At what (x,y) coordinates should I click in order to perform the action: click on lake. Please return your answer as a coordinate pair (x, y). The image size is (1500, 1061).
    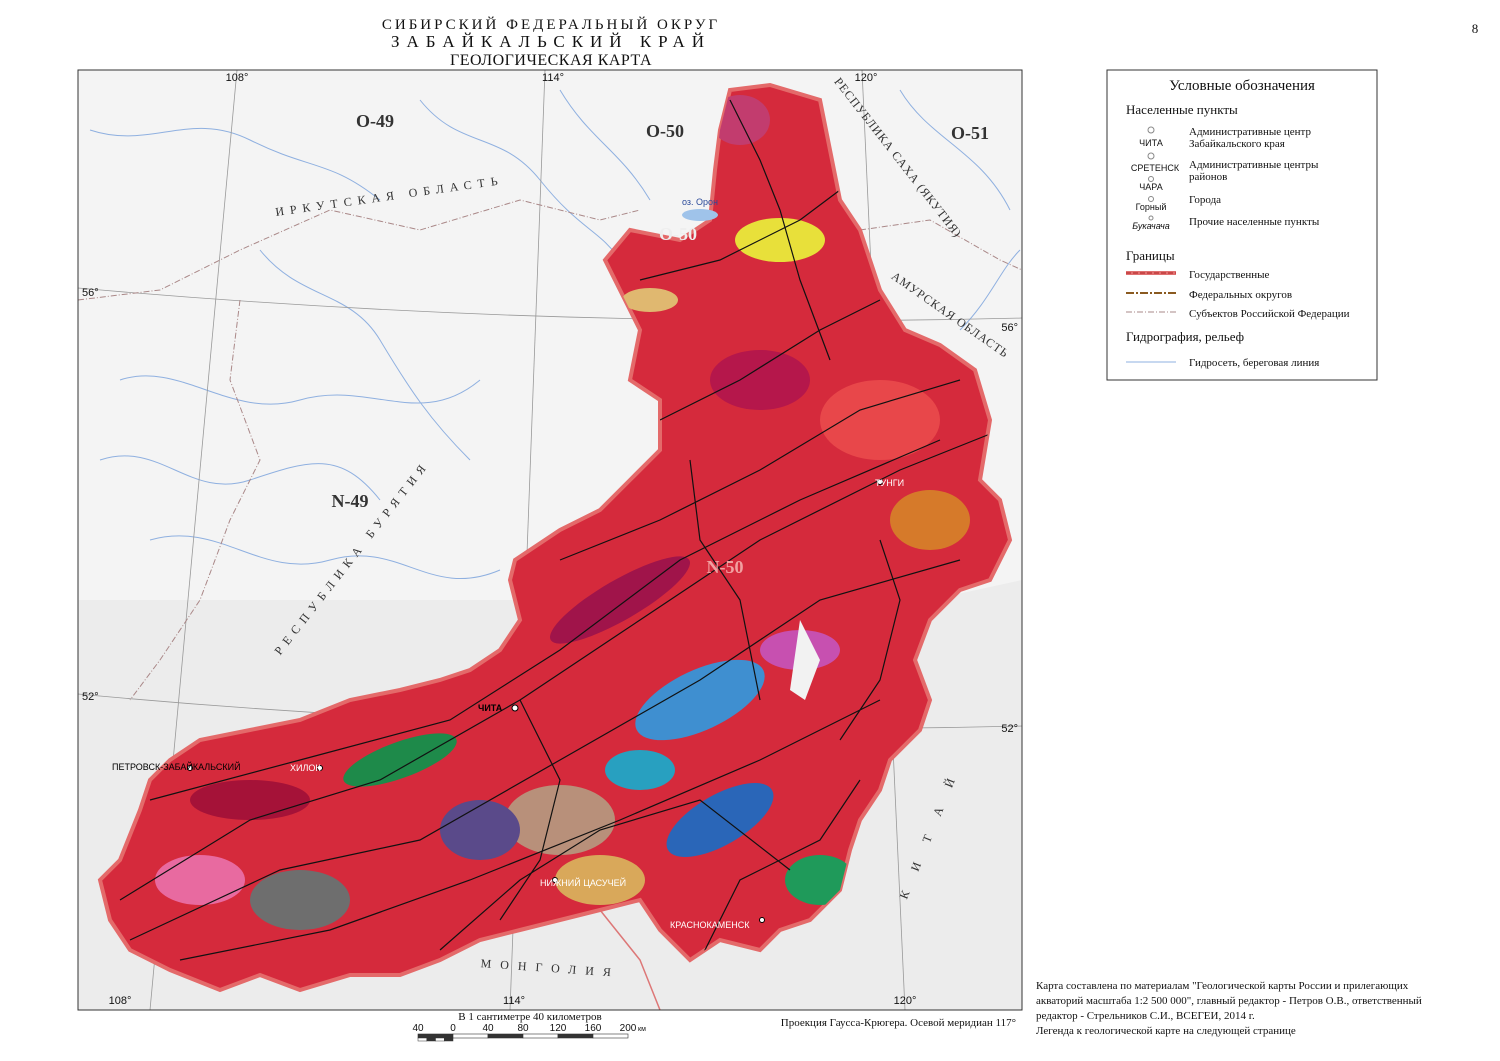
    Looking at the image, I should click on (700, 215).